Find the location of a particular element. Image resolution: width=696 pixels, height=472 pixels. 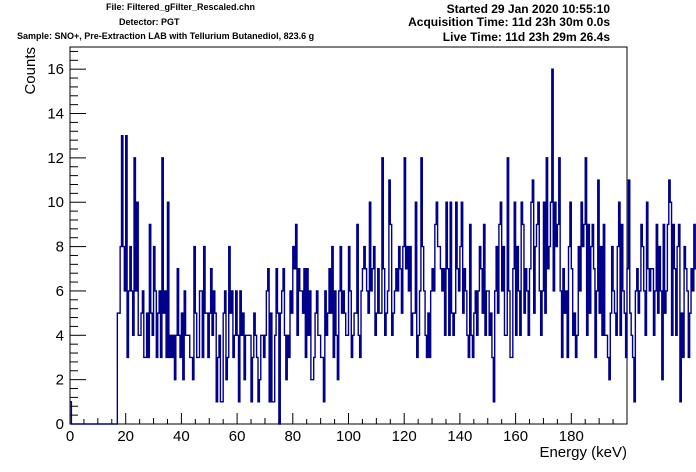

x-tick-label: 140 is located at coordinates (459, 436).